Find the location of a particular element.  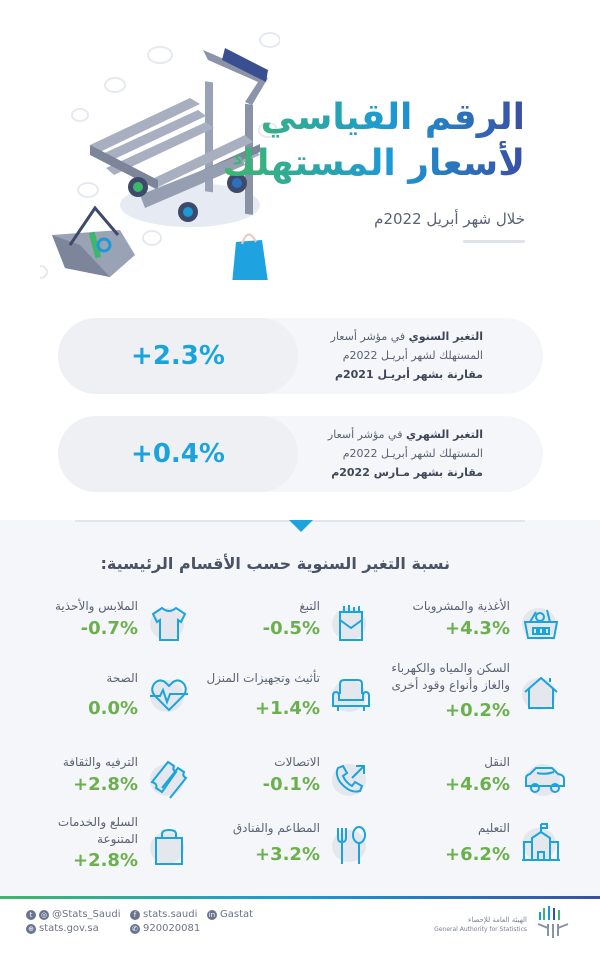

tshirt-icon is located at coordinates (169, 623).